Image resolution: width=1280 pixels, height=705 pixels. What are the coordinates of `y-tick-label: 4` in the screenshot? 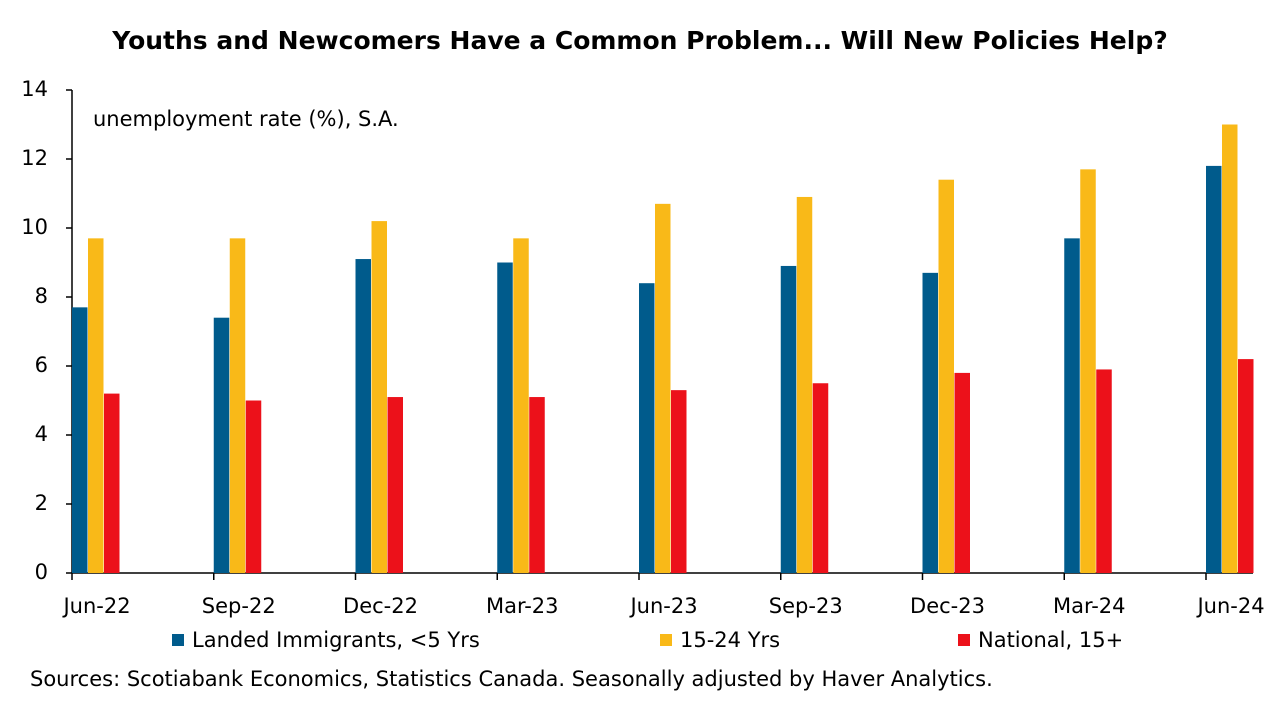 It's located at (41, 434).